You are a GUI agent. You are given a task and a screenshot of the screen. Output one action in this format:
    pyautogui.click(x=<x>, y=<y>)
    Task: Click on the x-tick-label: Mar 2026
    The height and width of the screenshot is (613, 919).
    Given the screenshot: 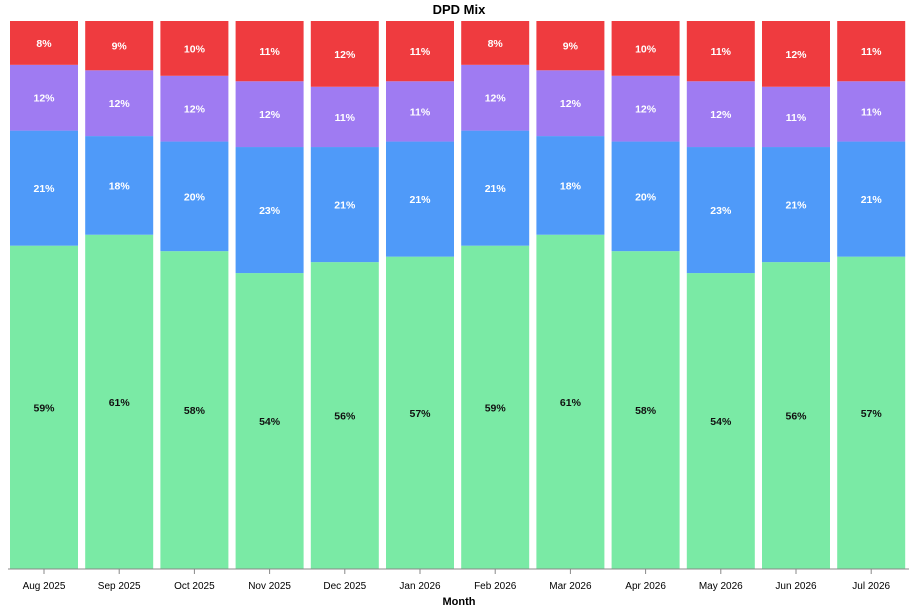 What is the action you would take?
    pyautogui.click(x=570, y=586)
    